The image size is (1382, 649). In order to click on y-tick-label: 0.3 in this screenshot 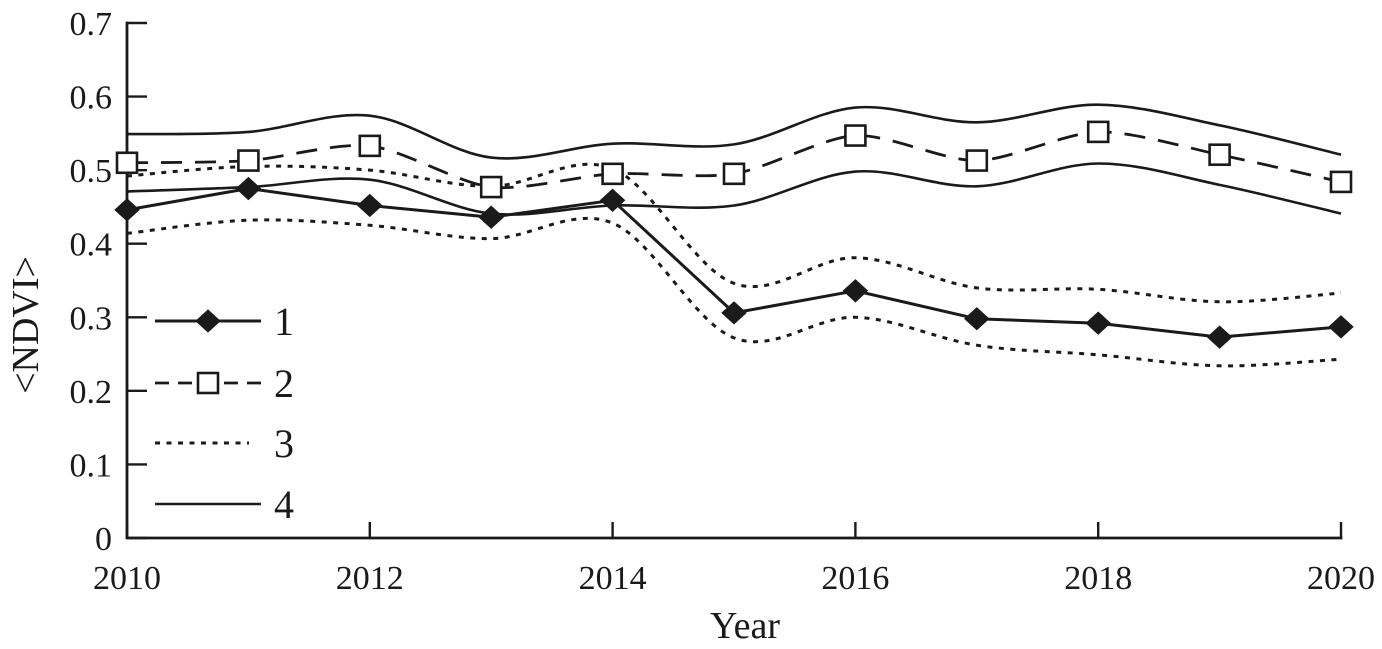, I will do `click(91, 318)`.